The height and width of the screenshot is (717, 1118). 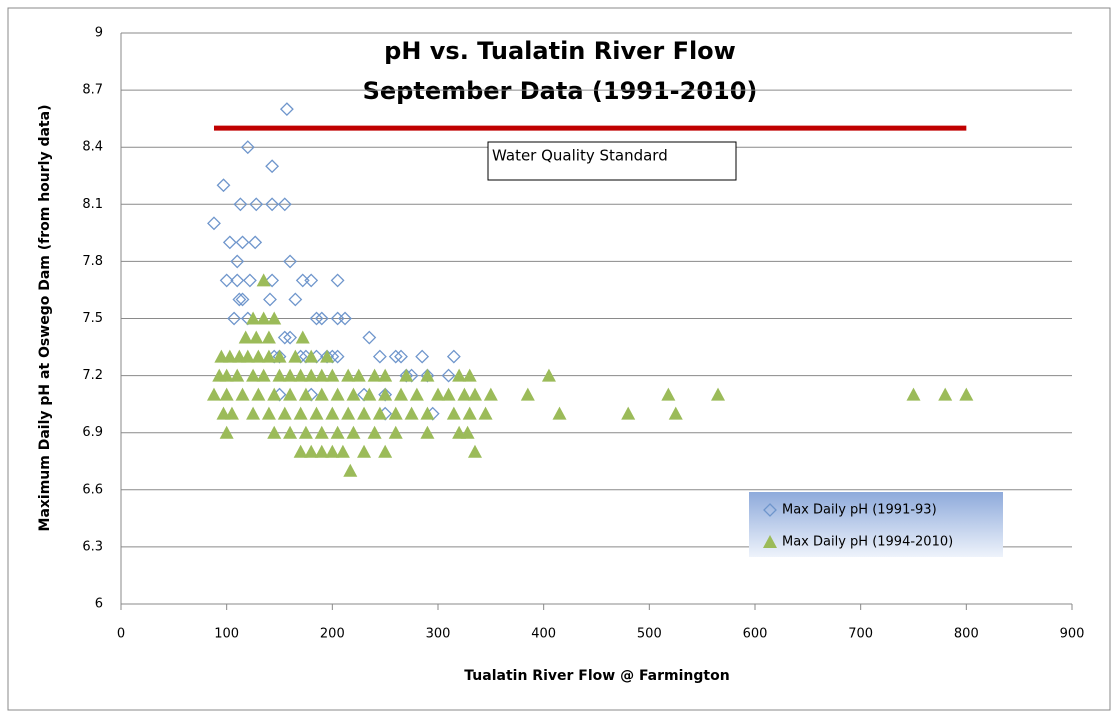 I want to click on x-tick-label: 700, so click(x=860, y=634).